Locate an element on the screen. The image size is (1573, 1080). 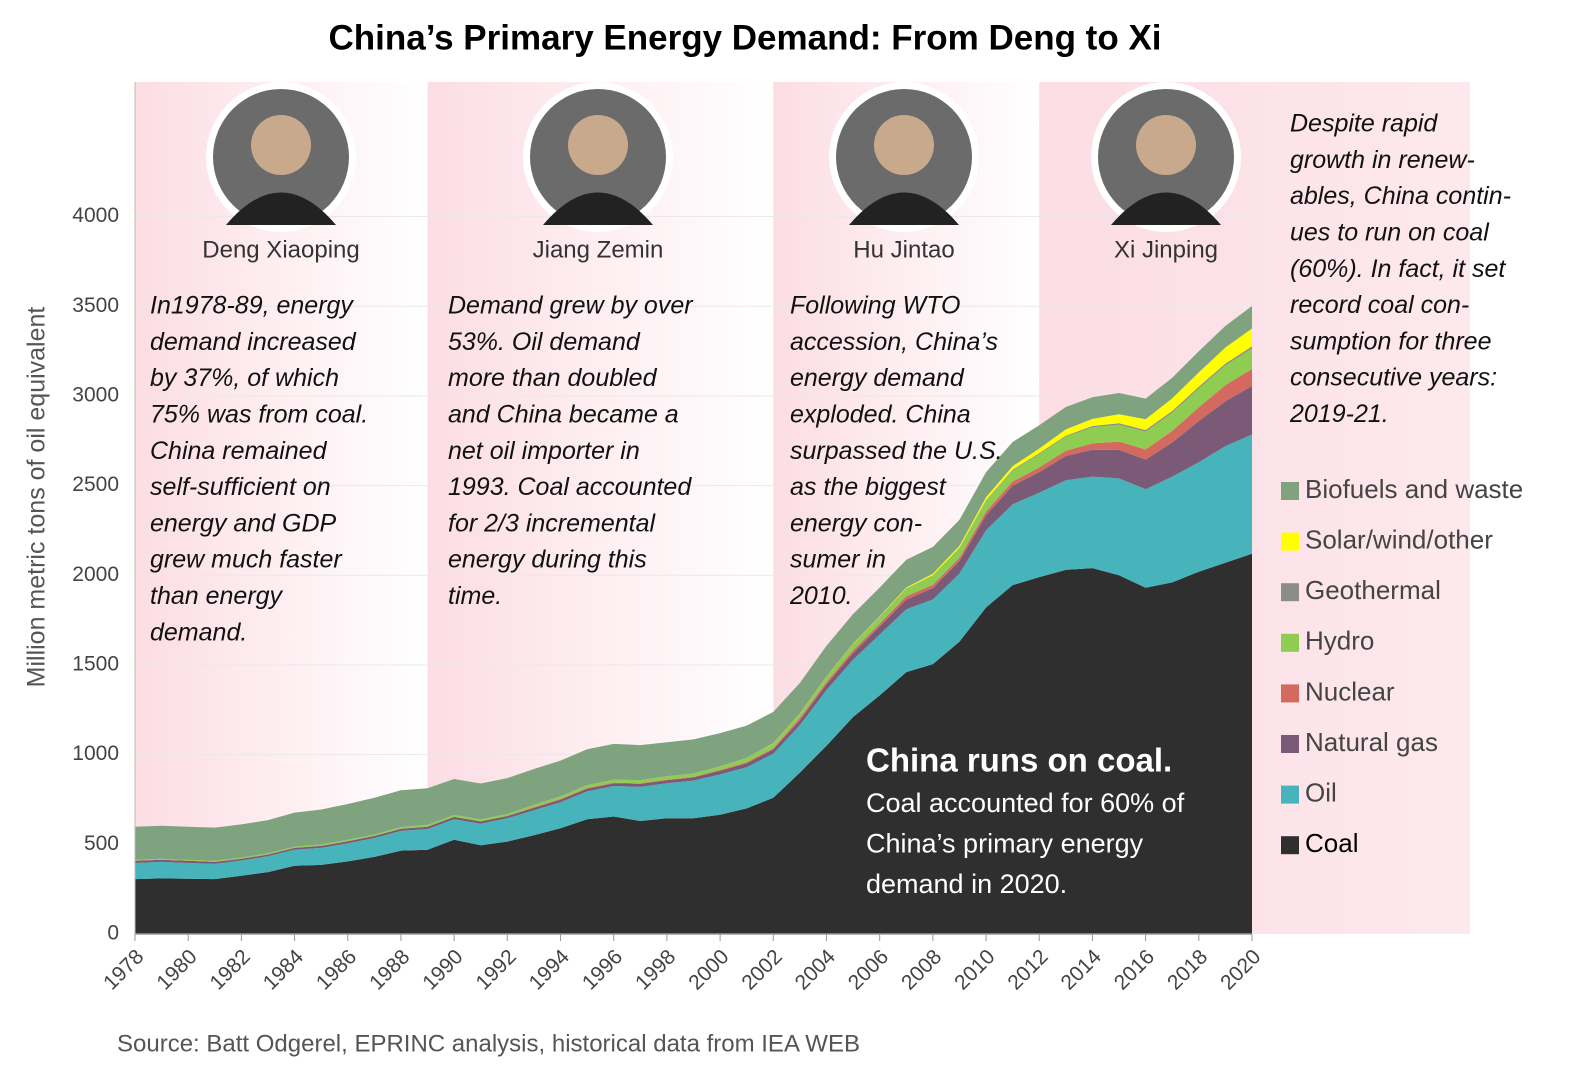
note-text: (60%). In fact, it set is located at coordinates (1398, 269).